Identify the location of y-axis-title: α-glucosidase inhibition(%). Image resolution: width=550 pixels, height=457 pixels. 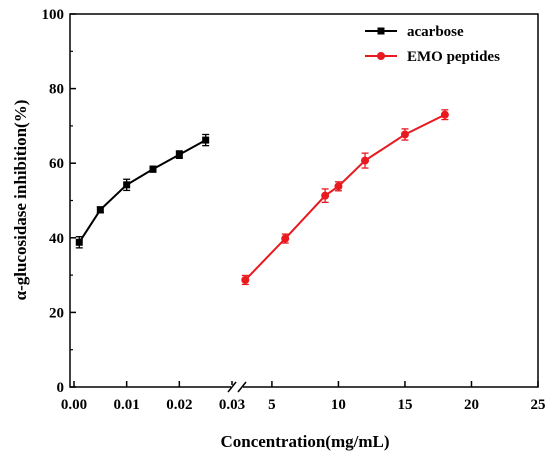
(20, 200).